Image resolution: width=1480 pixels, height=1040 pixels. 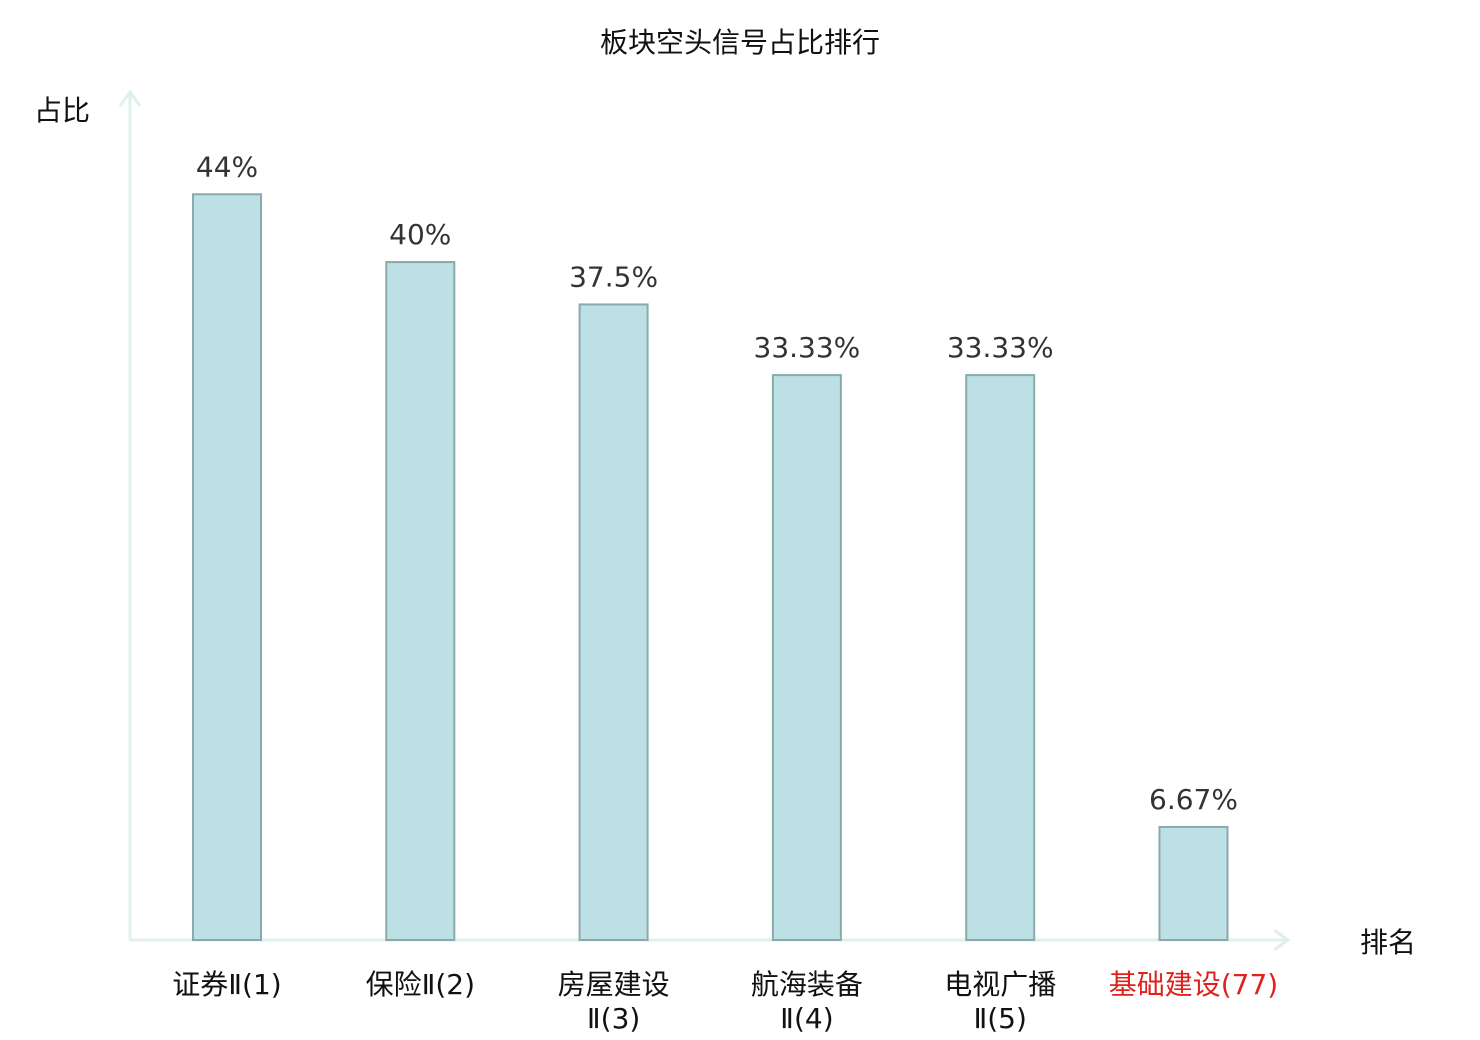 I want to click on category-label: Ⅱ(4), so click(x=806, y=1018).